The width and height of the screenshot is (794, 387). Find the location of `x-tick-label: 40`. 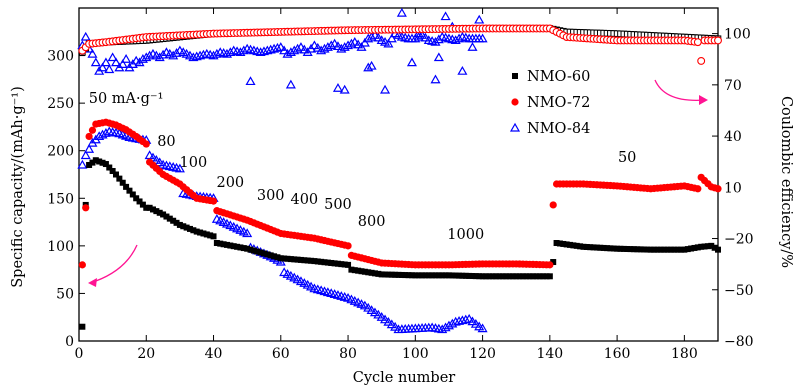

x-tick-label: 40 is located at coordinates (214, 354).